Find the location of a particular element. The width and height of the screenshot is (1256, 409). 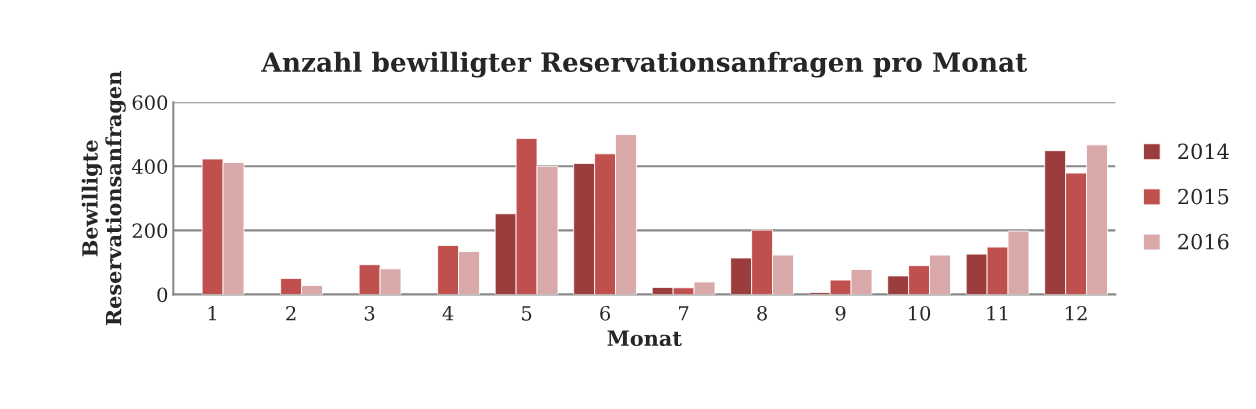

y-axis-title: Bewilligte Reservationsanfragen is located at coordinates (103, 198).